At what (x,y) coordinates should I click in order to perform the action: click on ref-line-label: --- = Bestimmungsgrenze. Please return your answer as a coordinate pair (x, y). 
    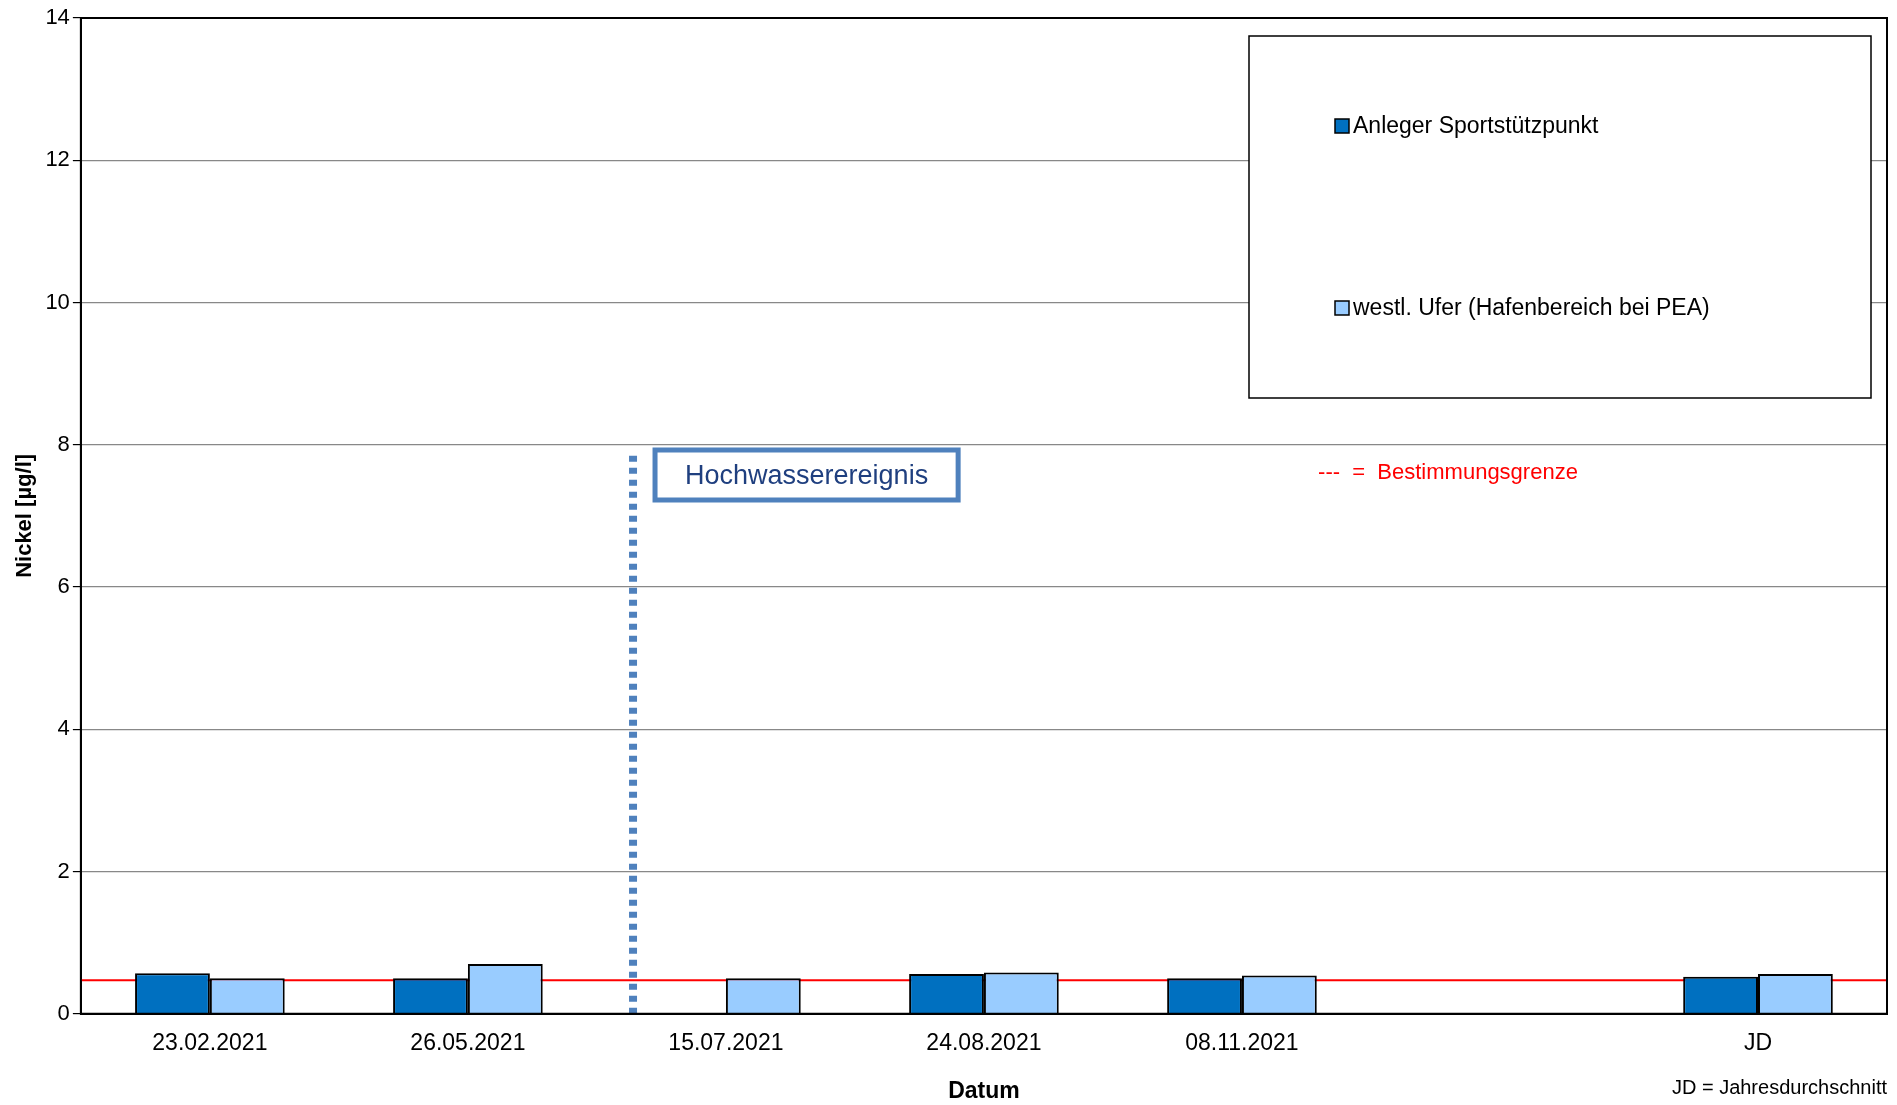
    Looking at the image, I should click on (1448, 472).